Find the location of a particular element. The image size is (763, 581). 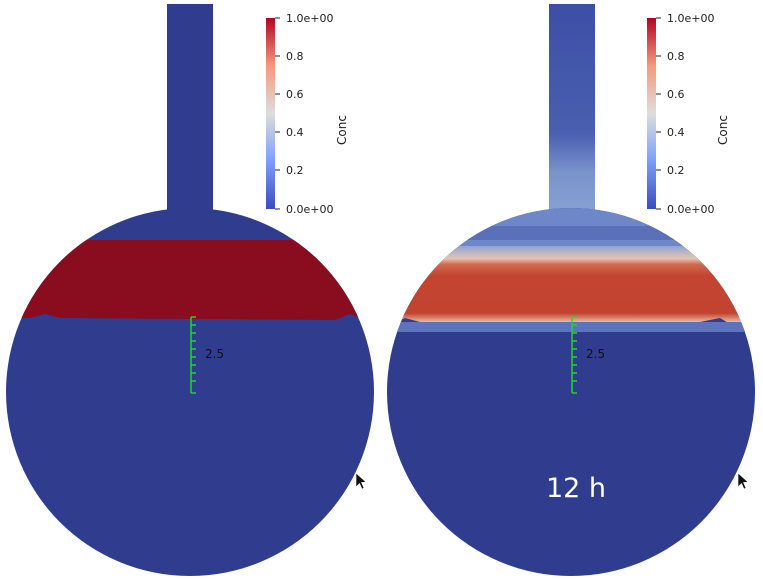

right-scale-bar is located at coordinates (574, 355).